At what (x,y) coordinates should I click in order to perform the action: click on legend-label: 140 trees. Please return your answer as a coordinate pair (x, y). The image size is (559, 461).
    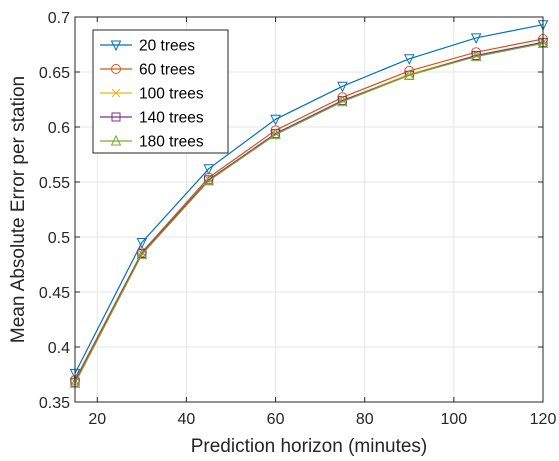
    Looking at the image, I should click on (171, 118).